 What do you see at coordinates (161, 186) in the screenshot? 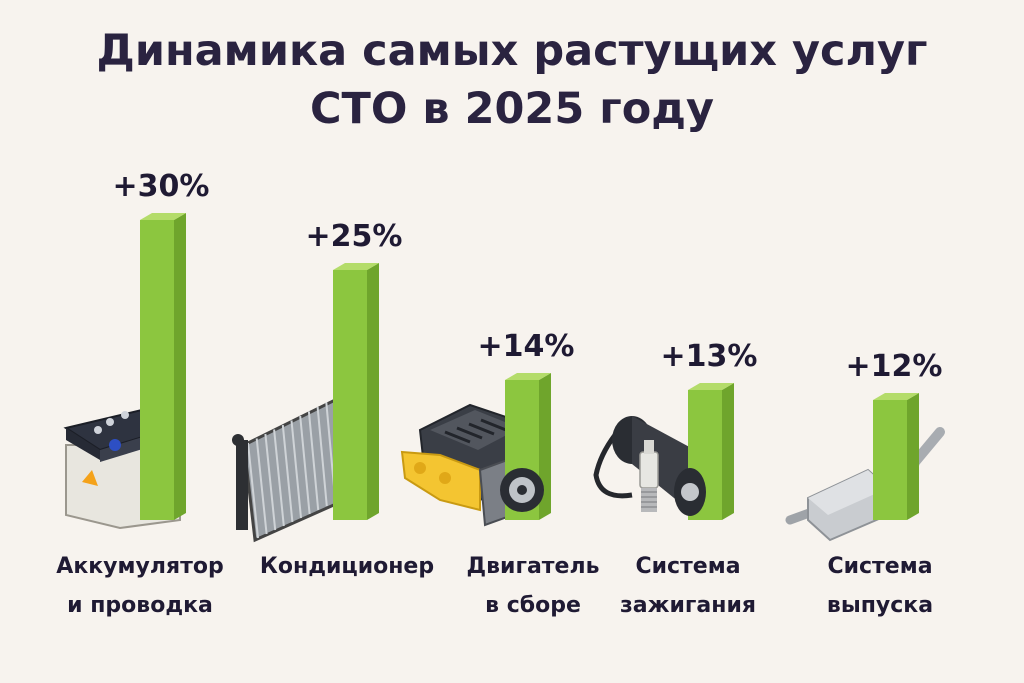
I see `value-label-1: +30%` at bounding box center [161, 186].